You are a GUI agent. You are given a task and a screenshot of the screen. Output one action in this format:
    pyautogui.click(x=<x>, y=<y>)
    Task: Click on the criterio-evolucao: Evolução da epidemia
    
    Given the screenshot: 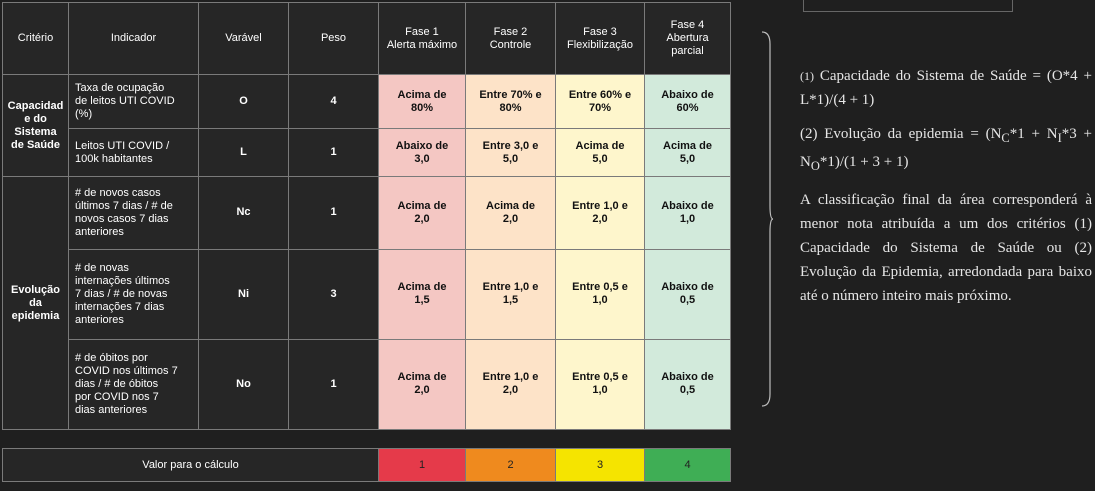 What is the action you would take?
    pyautogui.click(x=35, y=303)
    